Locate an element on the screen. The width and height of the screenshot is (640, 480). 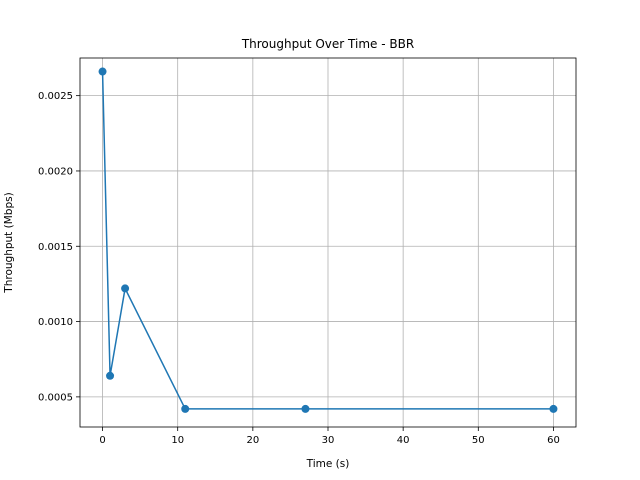
x-tick-label: 20 is located at coordinates (252, 440).